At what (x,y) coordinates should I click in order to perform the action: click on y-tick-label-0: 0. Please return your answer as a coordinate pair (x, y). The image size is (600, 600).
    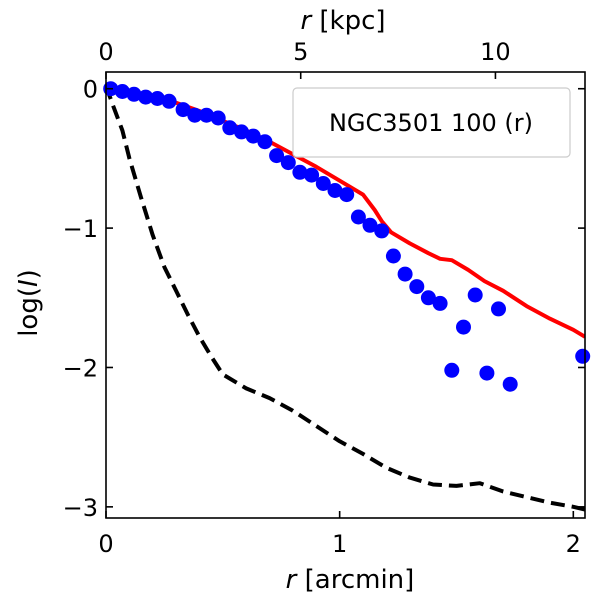
    Looking at the image, I should click on (90, 90).